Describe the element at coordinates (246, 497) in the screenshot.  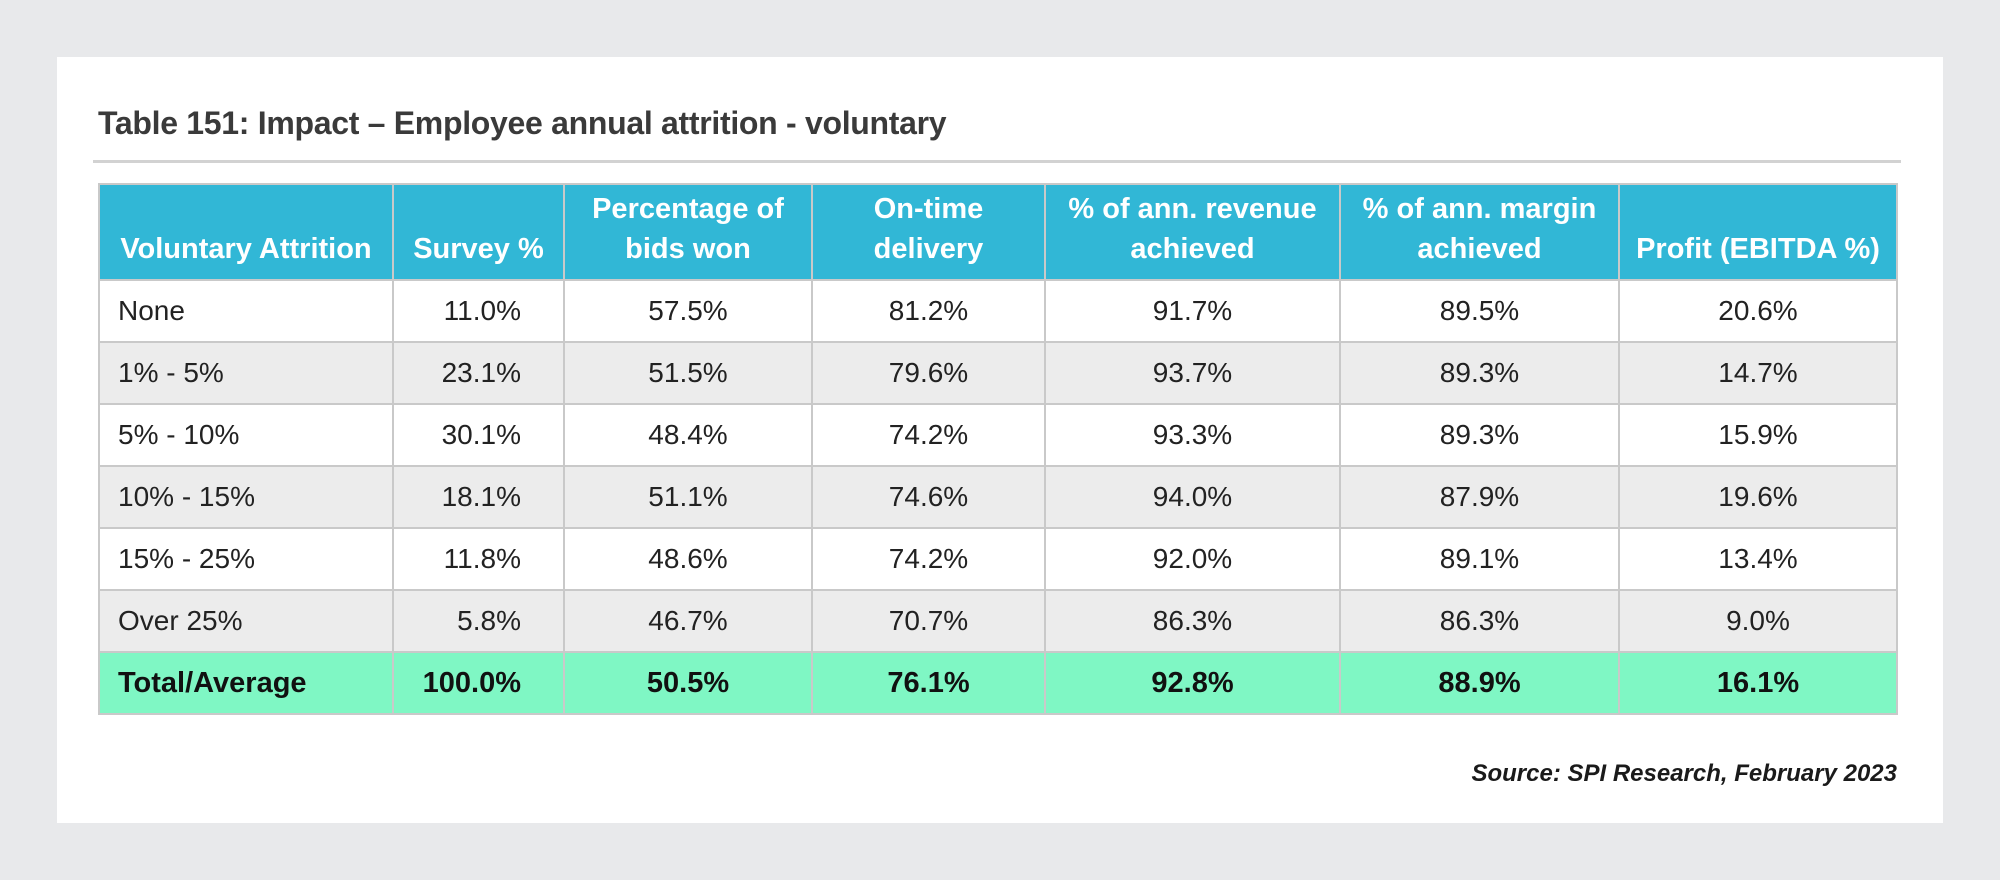
I see `row-label: 10% - 15%` at that location.